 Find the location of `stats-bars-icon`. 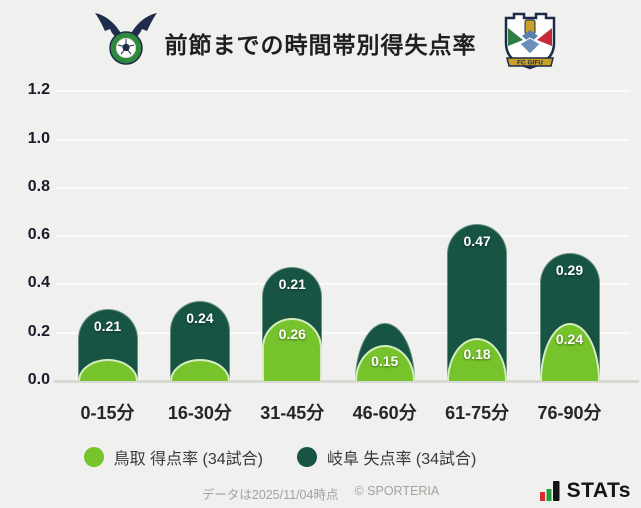

stats-bars-icon is located at coordinates (549, 491).